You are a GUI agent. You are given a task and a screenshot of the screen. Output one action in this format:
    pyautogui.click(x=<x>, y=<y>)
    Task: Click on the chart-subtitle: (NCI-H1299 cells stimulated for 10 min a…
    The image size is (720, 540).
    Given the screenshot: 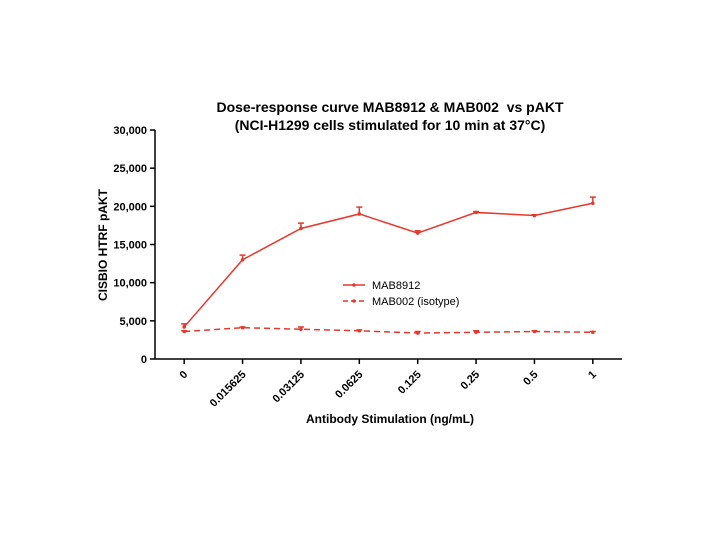 What is the action you would take?
    pyautogui.click(x=390, y=125)
    